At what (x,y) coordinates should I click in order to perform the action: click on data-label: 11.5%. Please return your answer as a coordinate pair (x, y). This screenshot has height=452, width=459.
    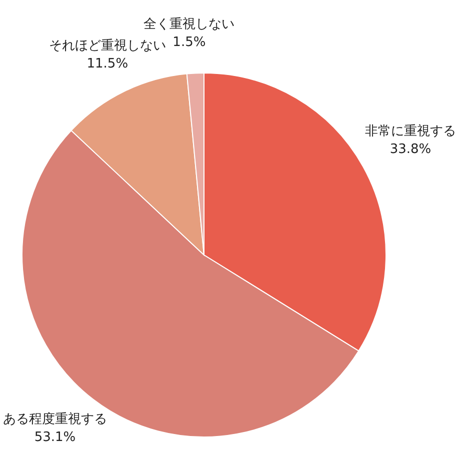
    Looking at the image, I should click on (107, 64).